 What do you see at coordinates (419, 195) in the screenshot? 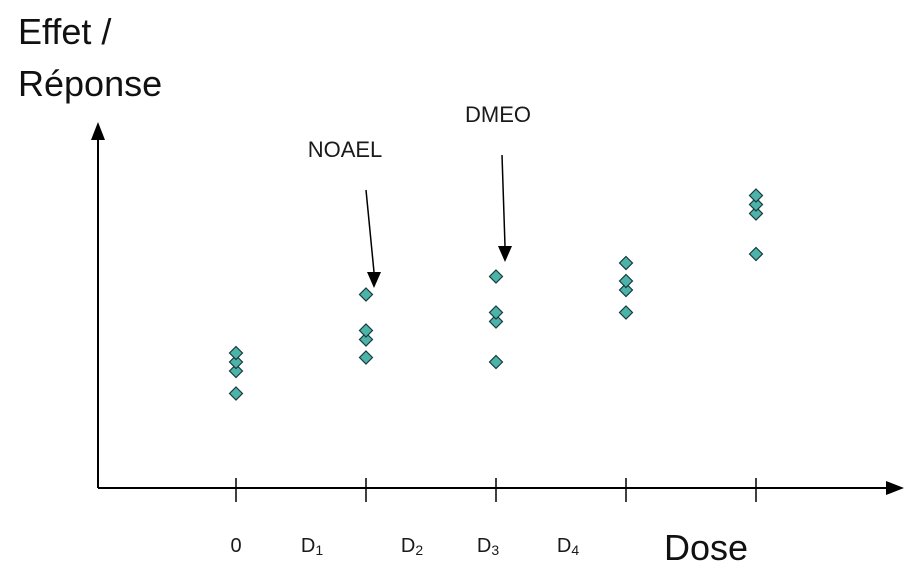
I see `annotations: NOAEL DMEO` at bounding box center [419, 195].